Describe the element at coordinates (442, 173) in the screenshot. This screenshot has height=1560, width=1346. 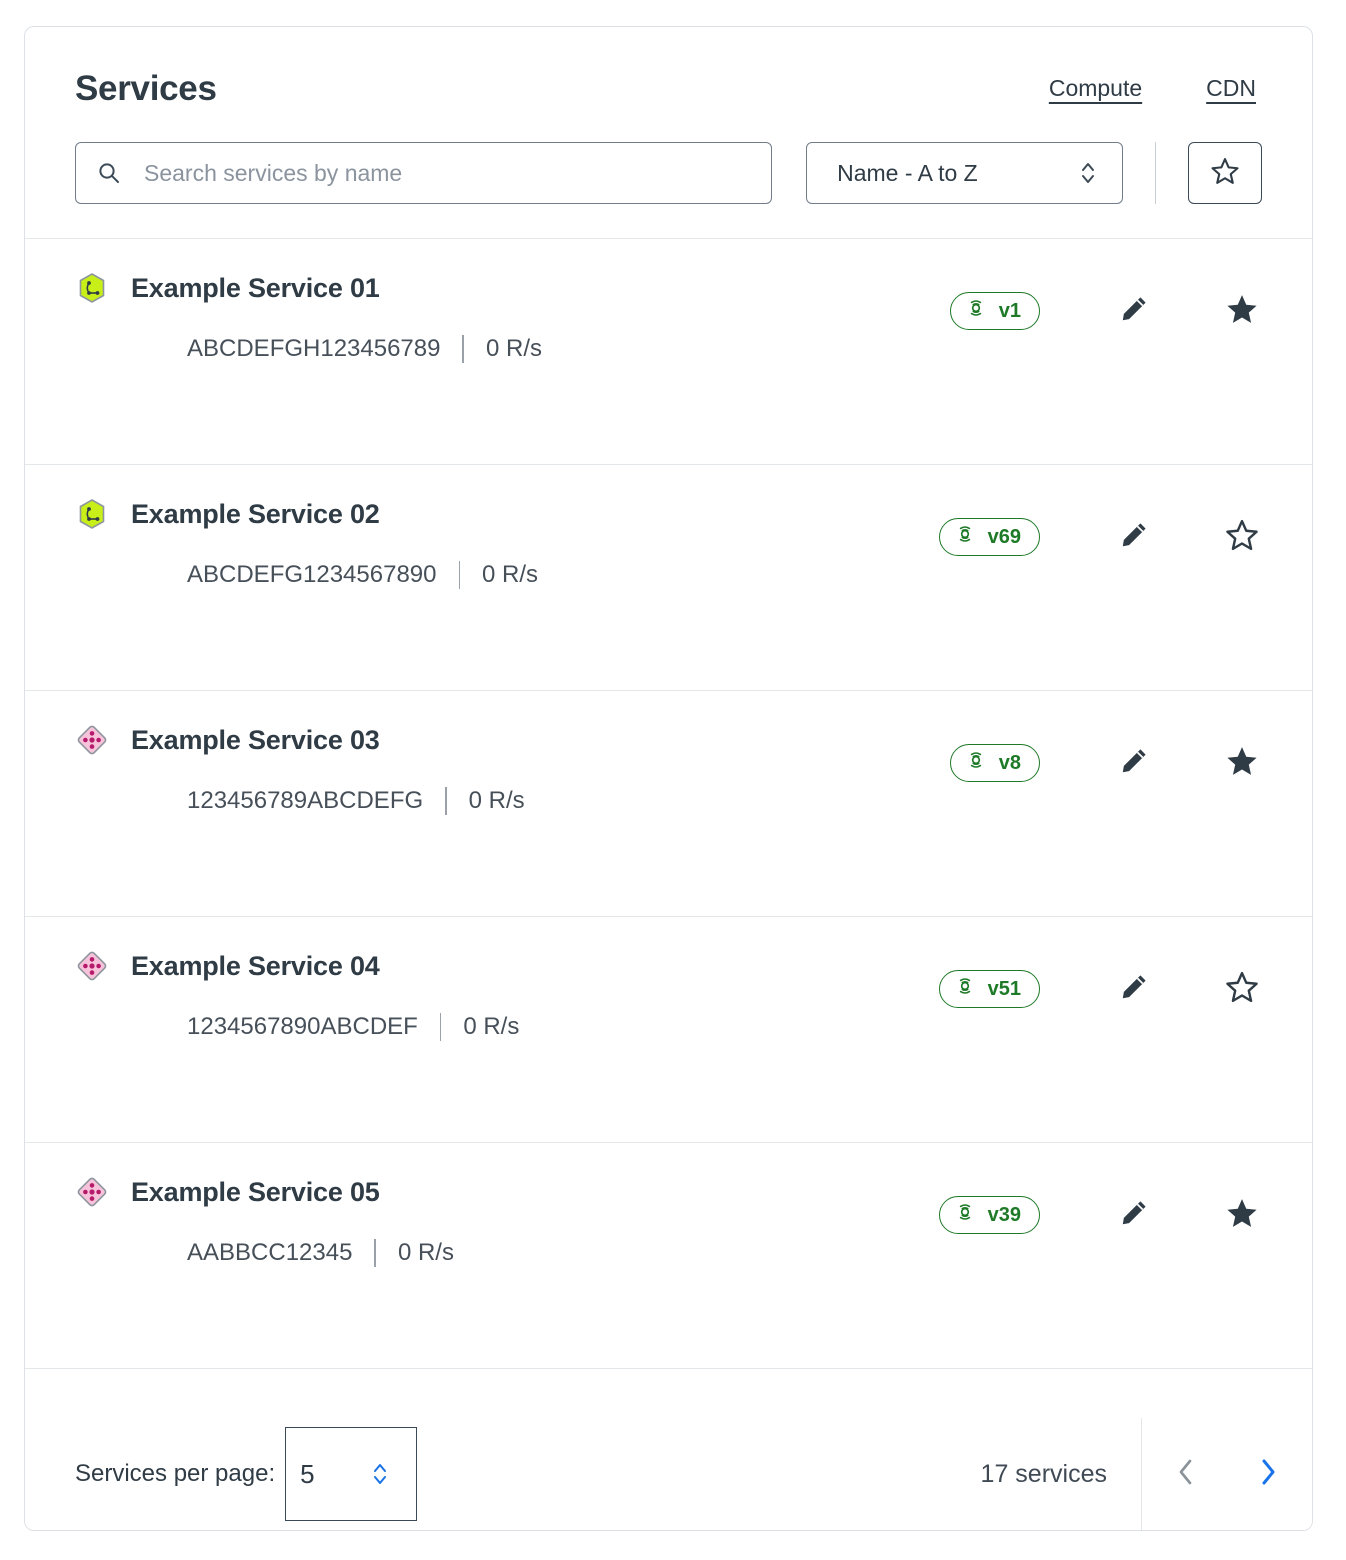
I see `search-input` at that location.